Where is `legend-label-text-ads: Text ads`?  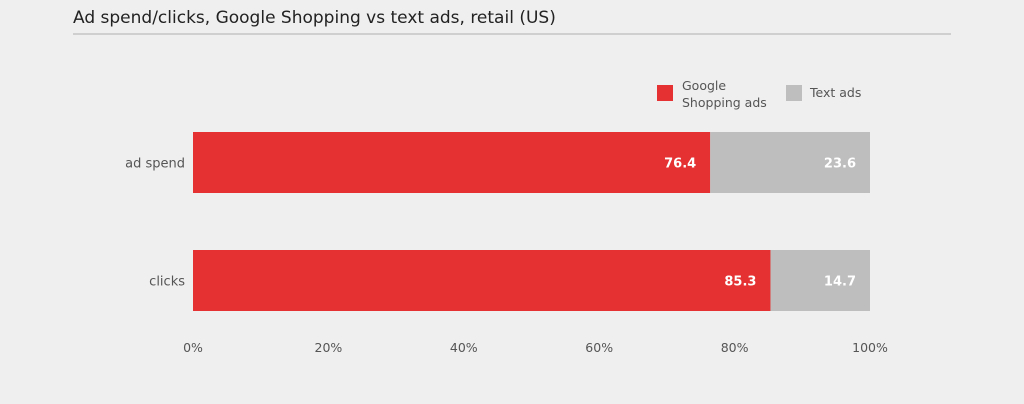 legend-label-text-ads: Text ads is located at coordinates (835, 92).